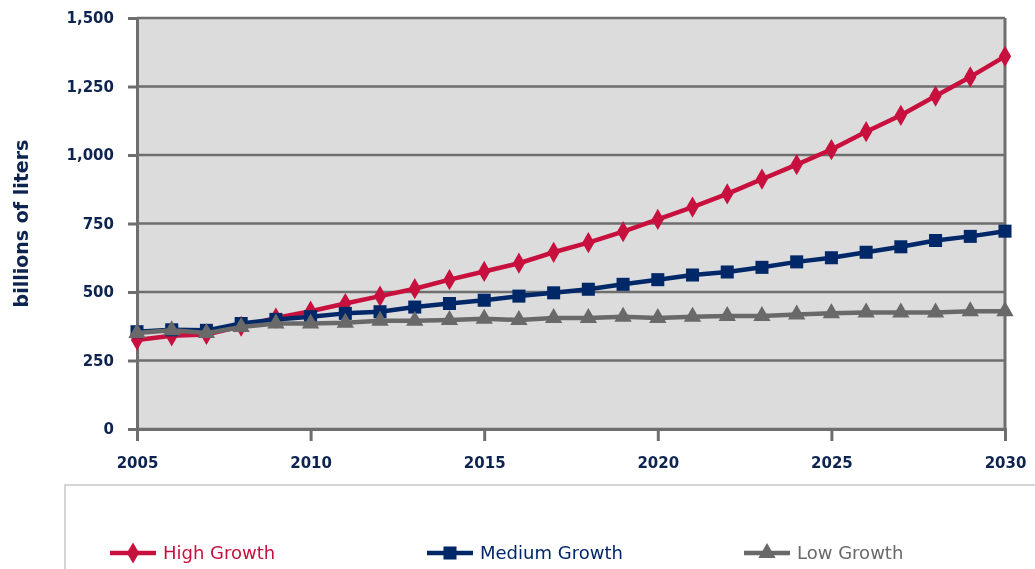  Describe the element at coordinates (484, 462) in the screenshot. I see `x-tick-label: 2015` at that location.